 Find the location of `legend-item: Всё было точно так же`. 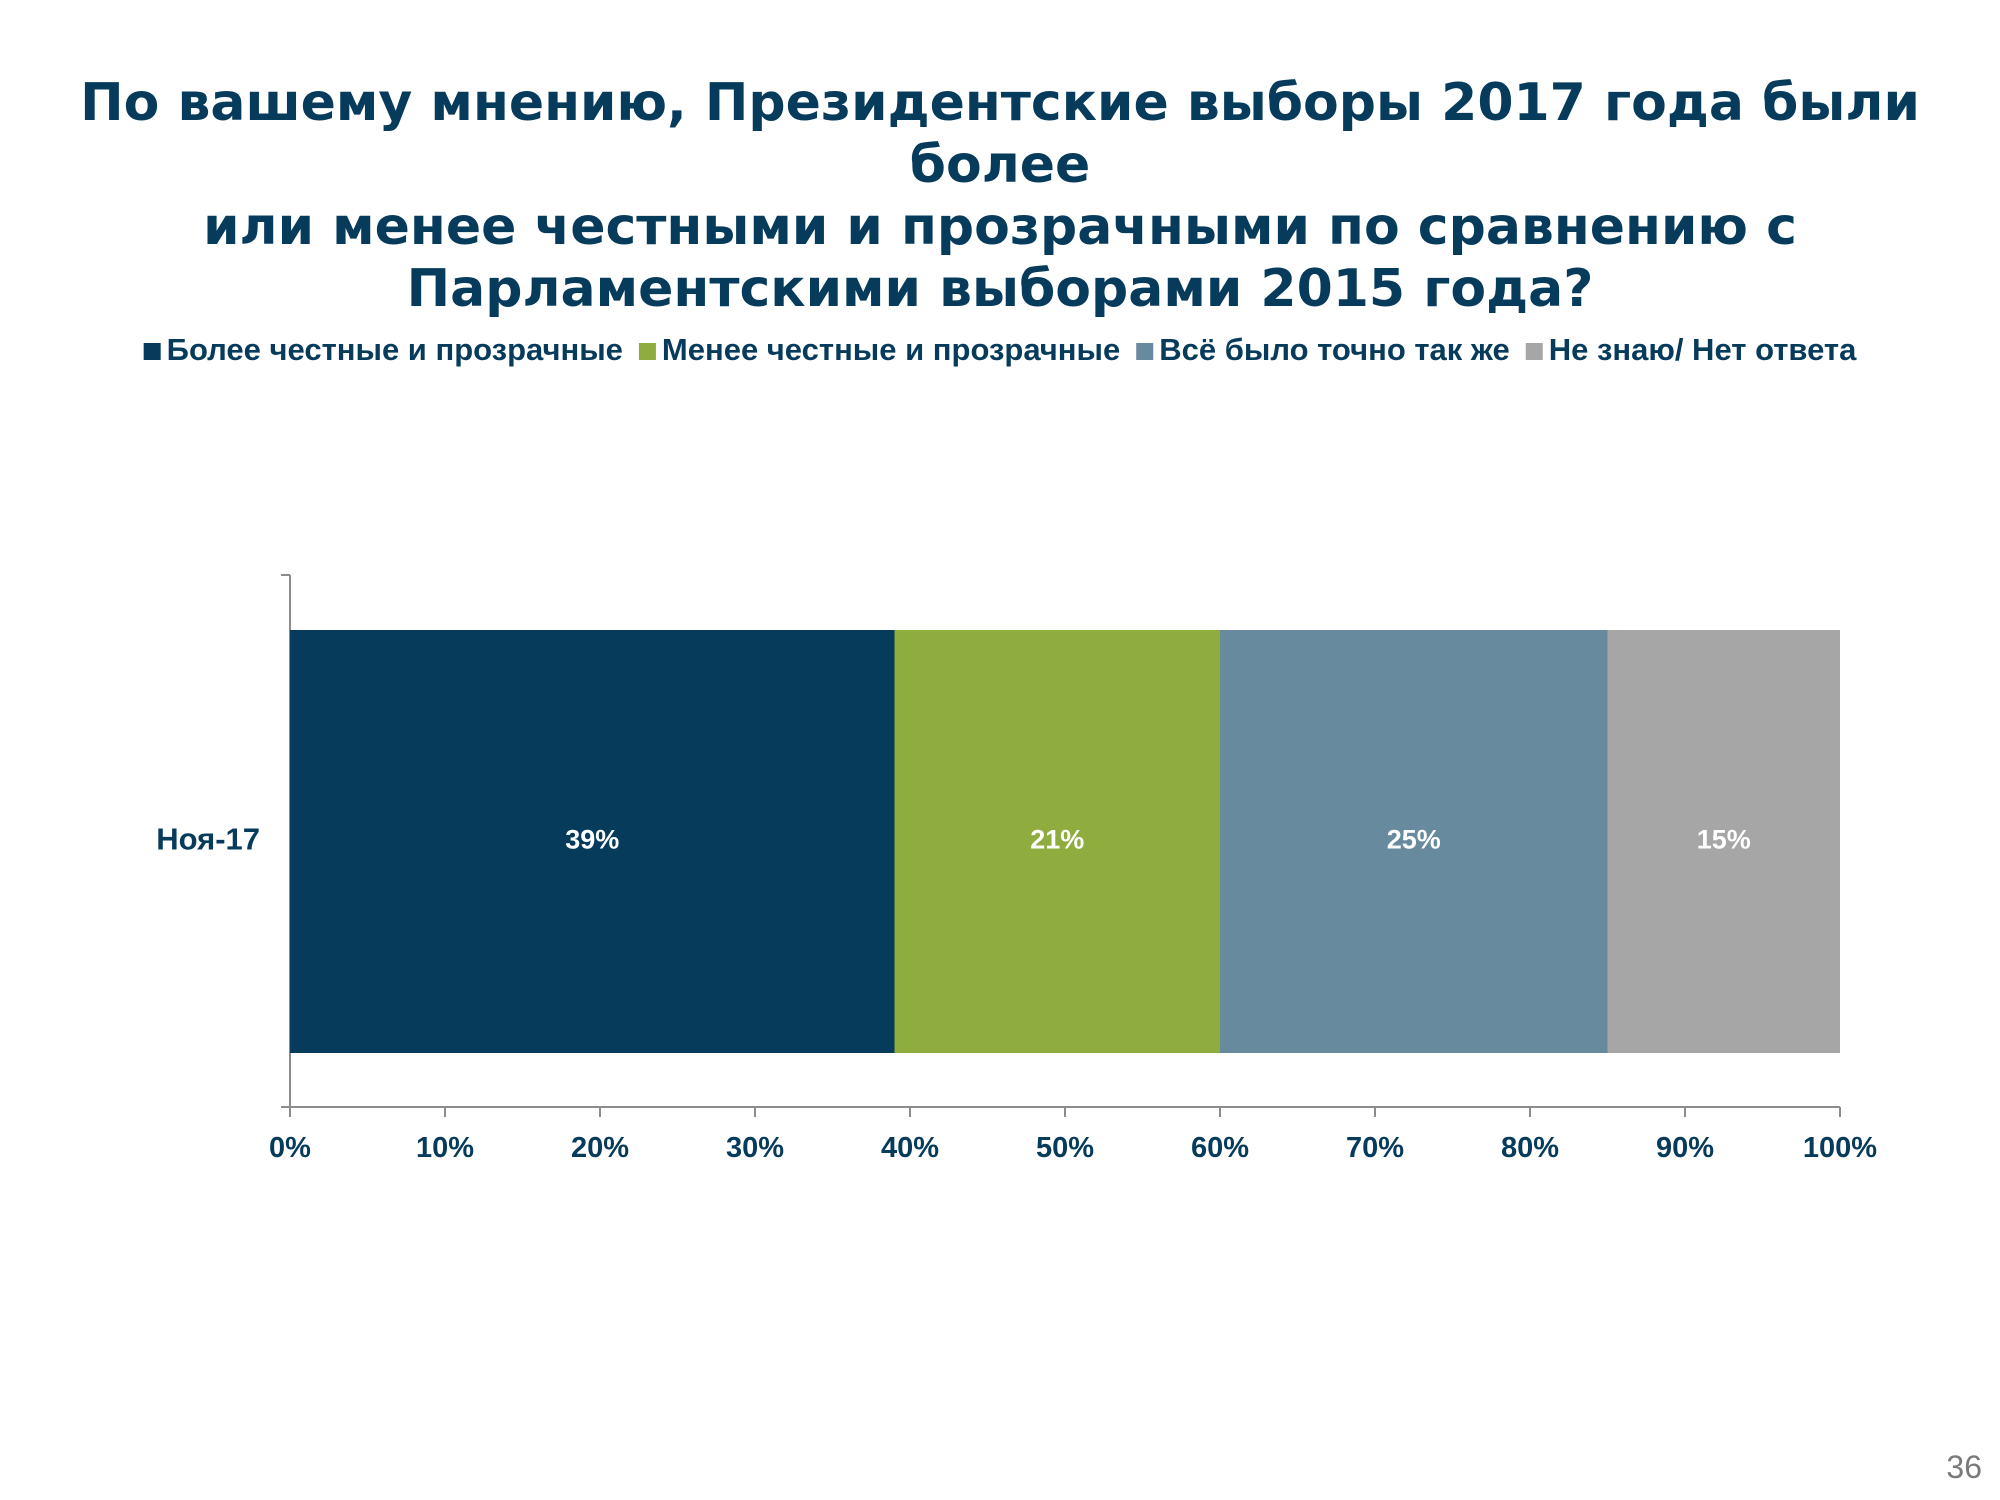

legend-item: Всё было точно так же is located at coordinates (1323, 349).